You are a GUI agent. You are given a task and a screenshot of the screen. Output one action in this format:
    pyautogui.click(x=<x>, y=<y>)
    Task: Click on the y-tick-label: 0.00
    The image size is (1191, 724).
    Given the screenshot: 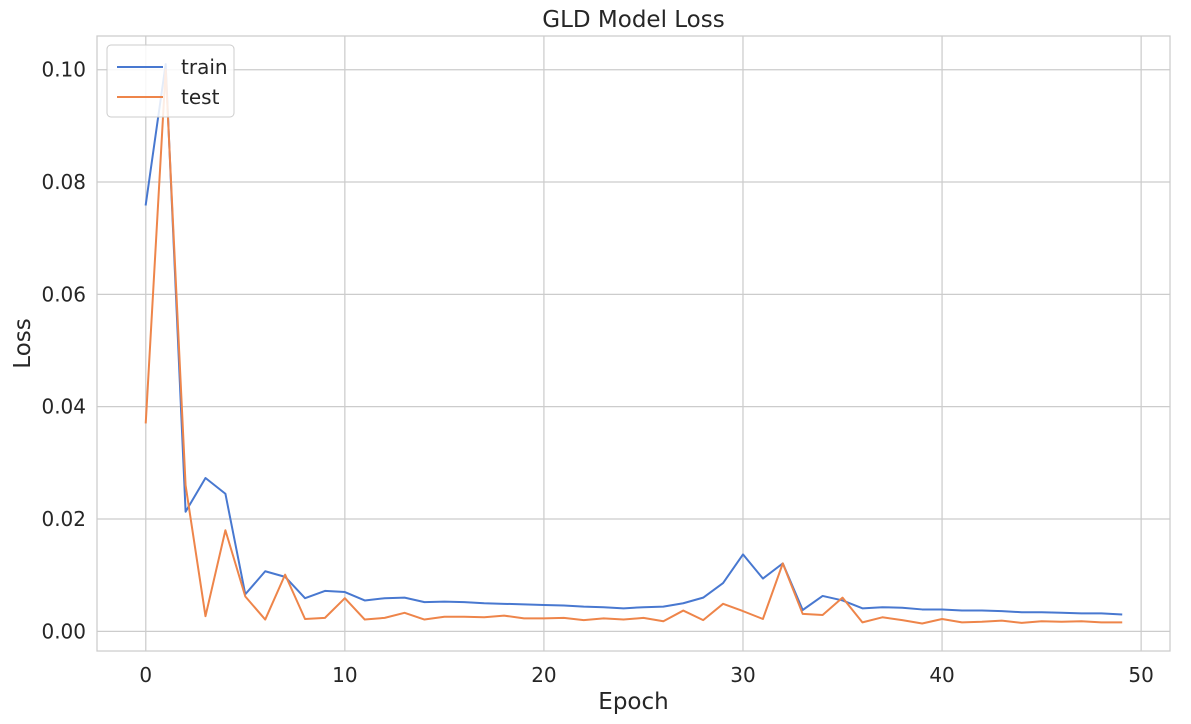 What is the action you would take?
    pyautogui.click(x=63, y=631)
    